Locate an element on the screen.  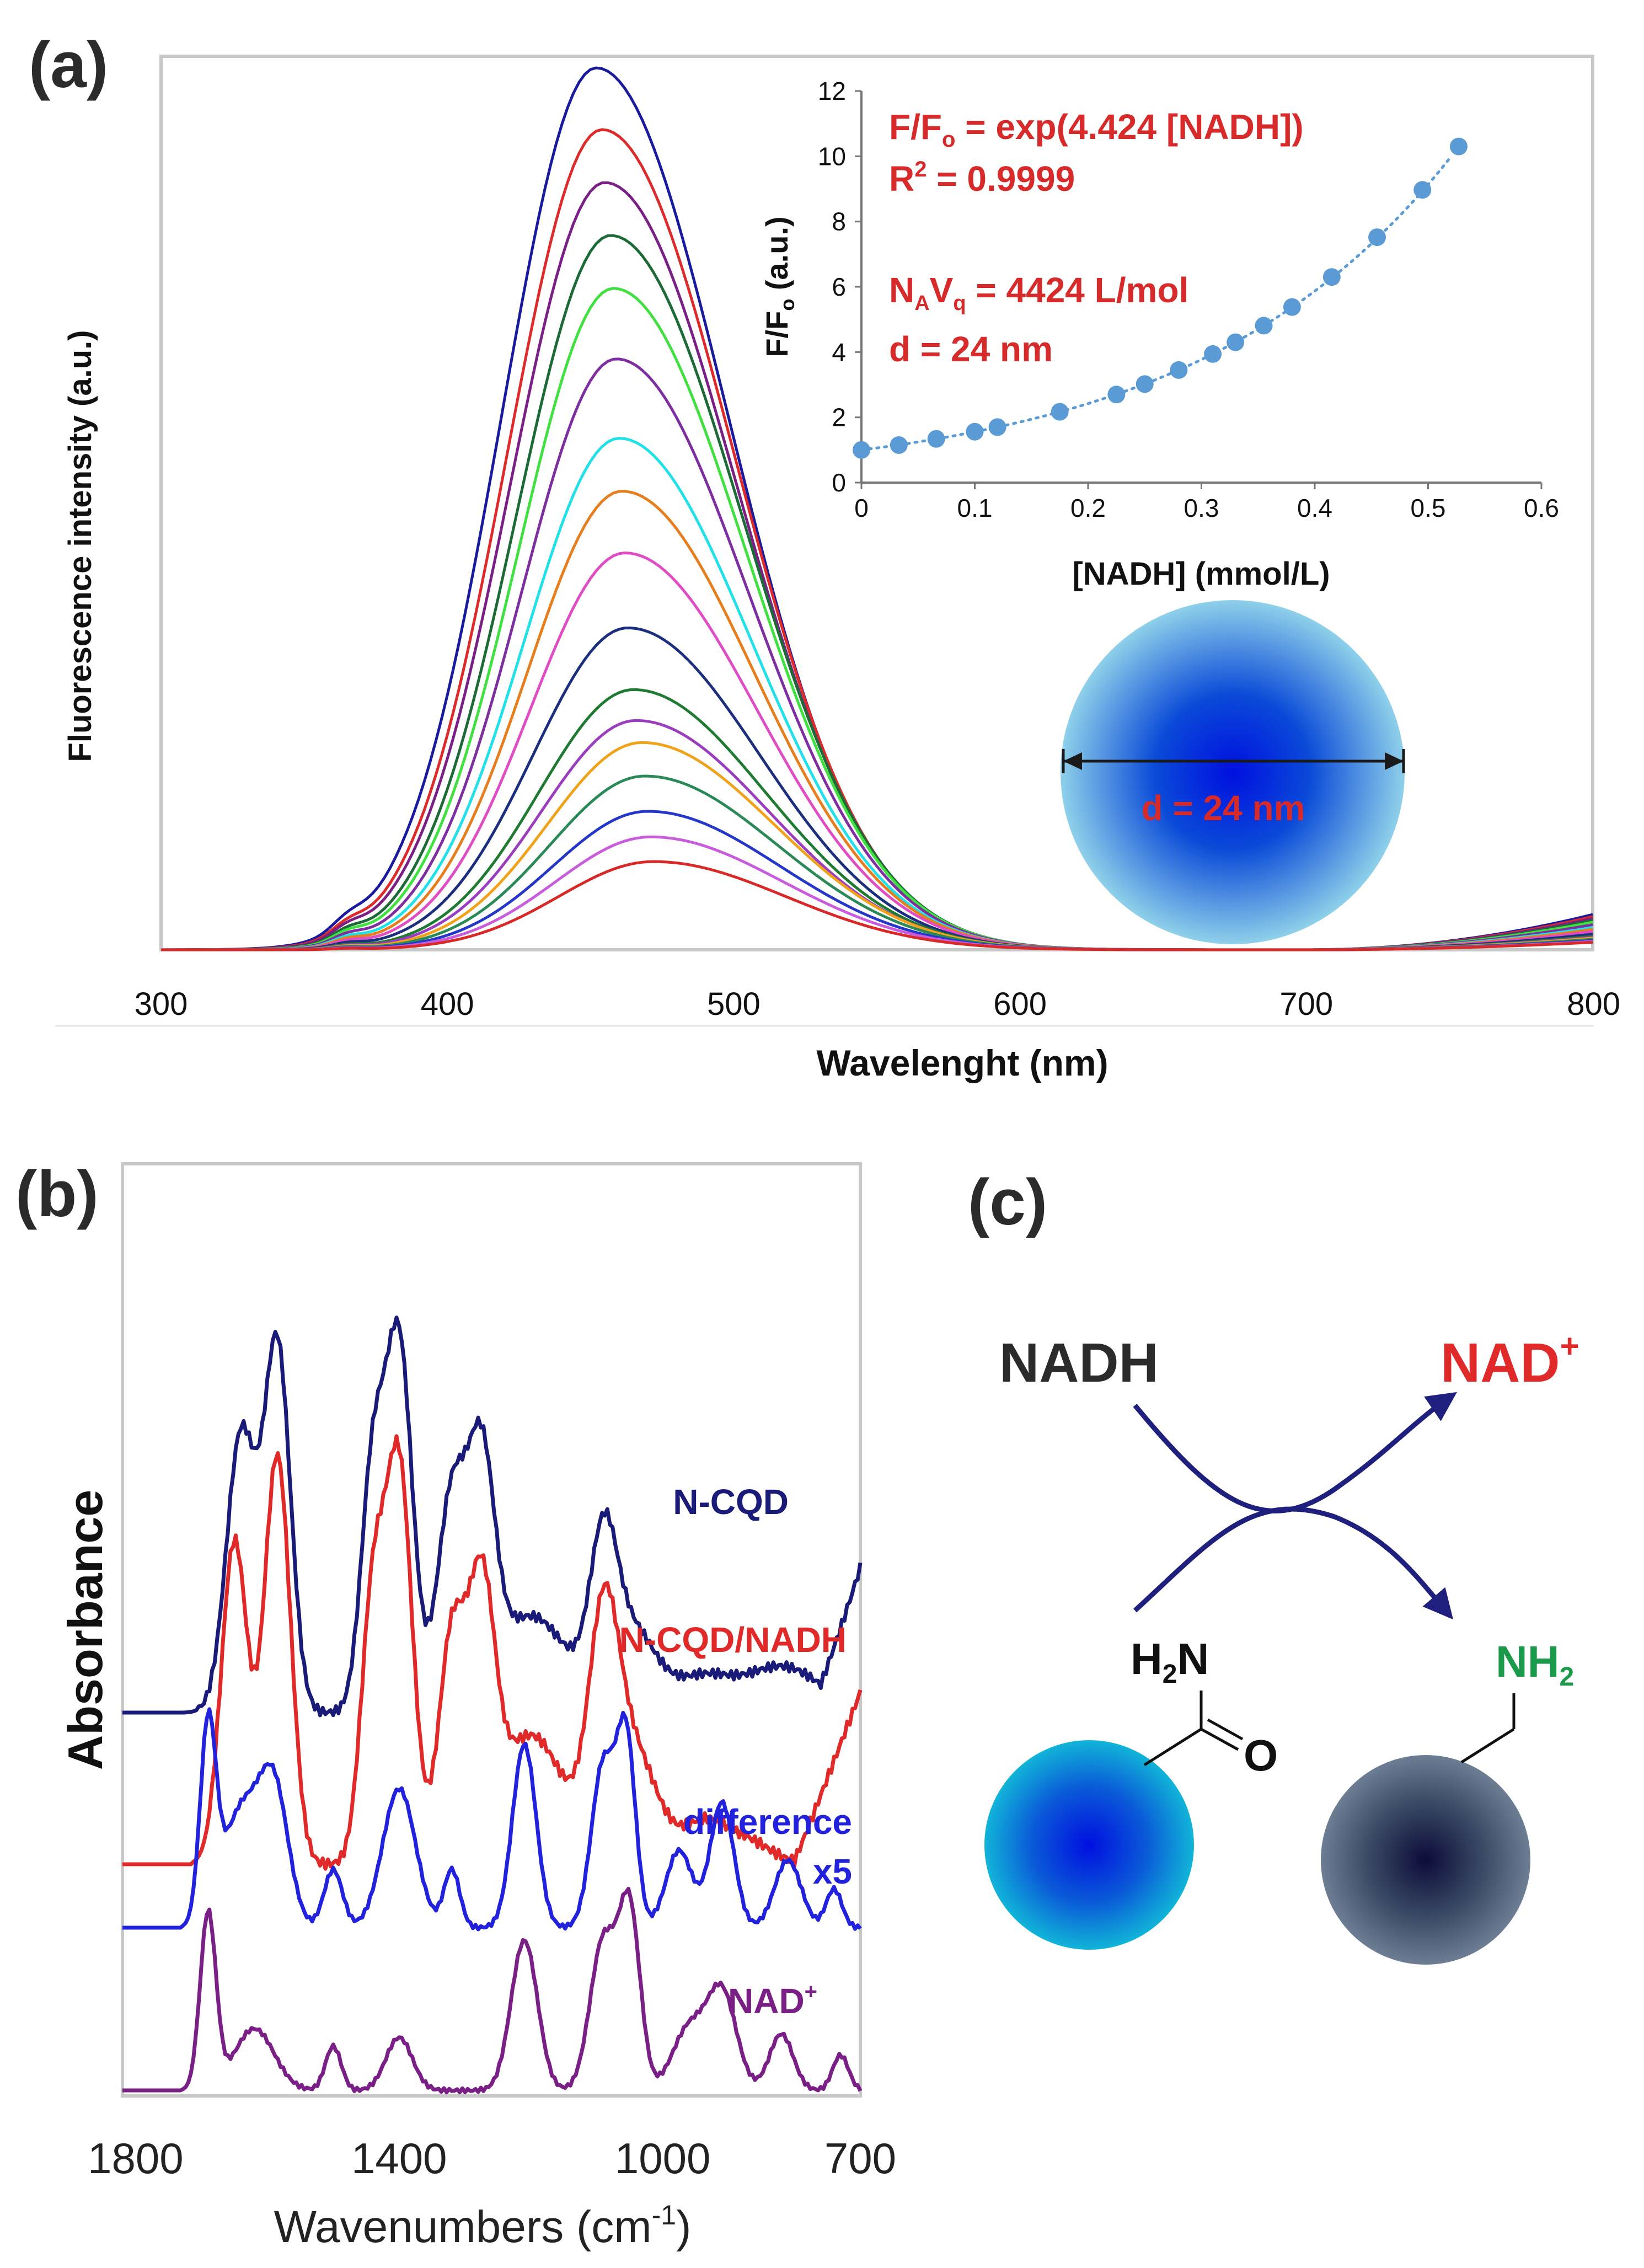
inset-y-tick-label-2: 4 is located at coordinates (839, 352).